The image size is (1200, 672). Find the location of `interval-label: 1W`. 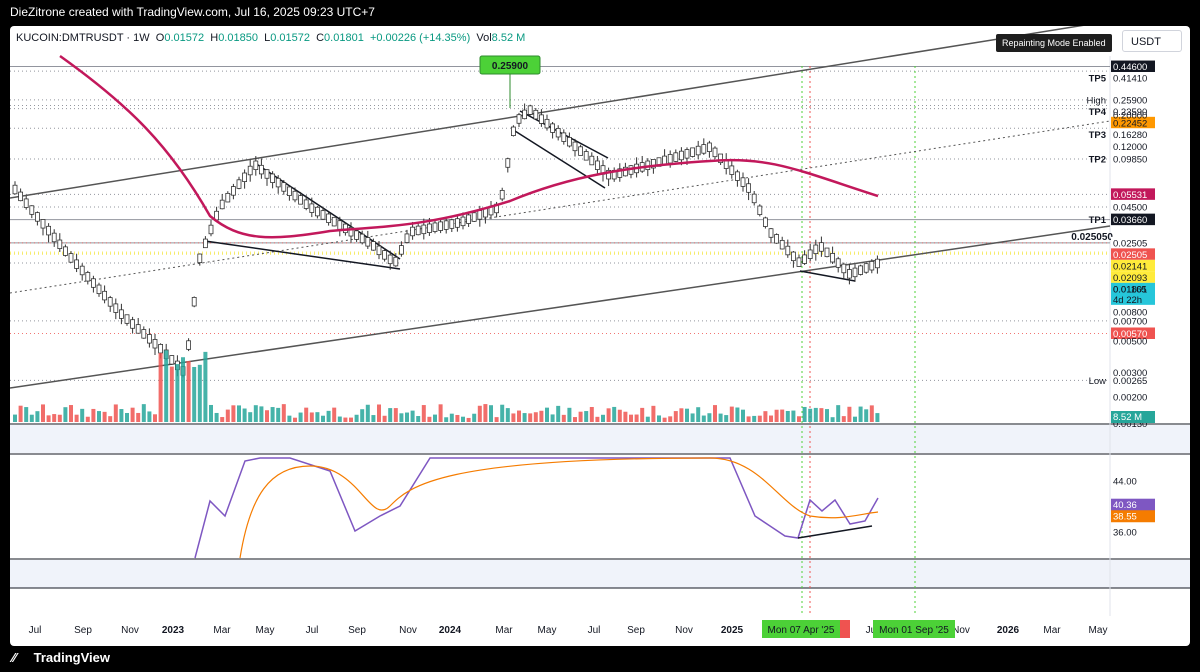

interval-label: 1W is located at coordinates (141, 38).